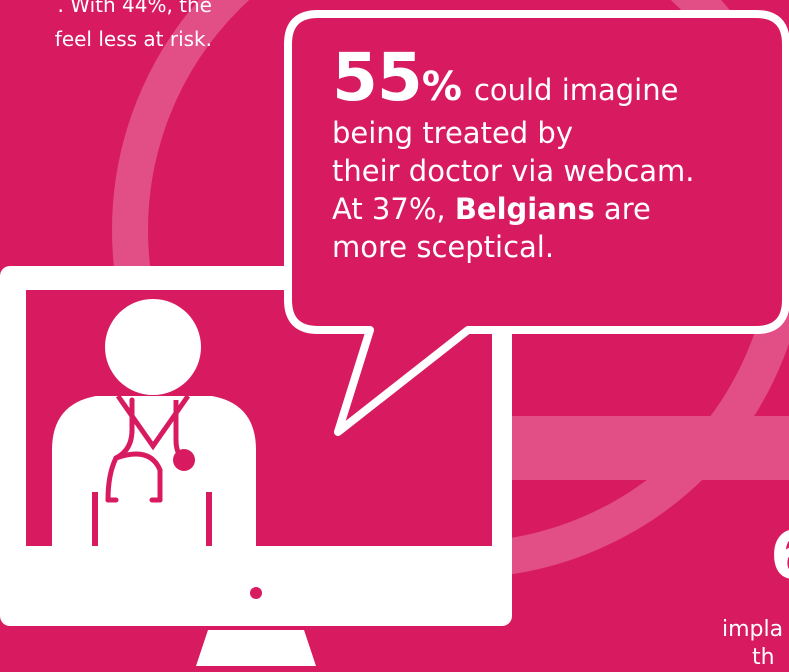  Describe the element at coordinates (576, 90) in the screenshot. I see `bubble-line-1-rest: could imagine` at that location.